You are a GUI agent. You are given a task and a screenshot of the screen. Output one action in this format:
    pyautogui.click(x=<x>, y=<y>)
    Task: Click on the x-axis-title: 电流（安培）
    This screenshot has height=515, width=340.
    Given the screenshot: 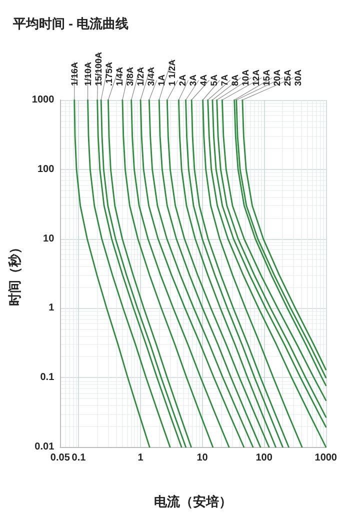 What is the action you would take?
    pyautogui.click(x=193, y=501)
    